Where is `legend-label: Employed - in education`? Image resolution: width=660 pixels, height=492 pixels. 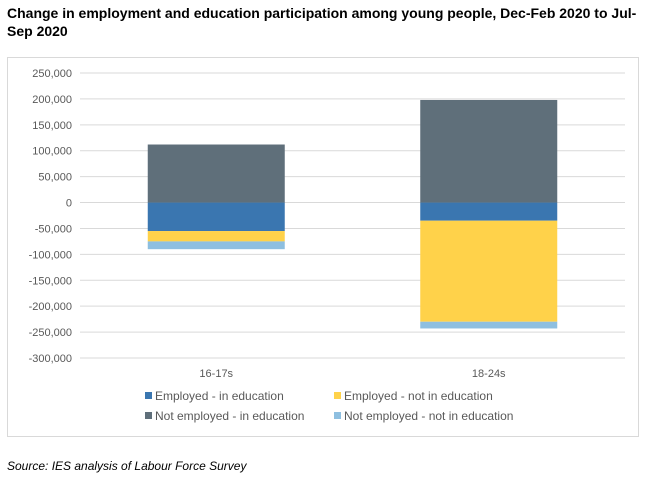 legend-label: Employed - in education is located at coordinates (219, 396).